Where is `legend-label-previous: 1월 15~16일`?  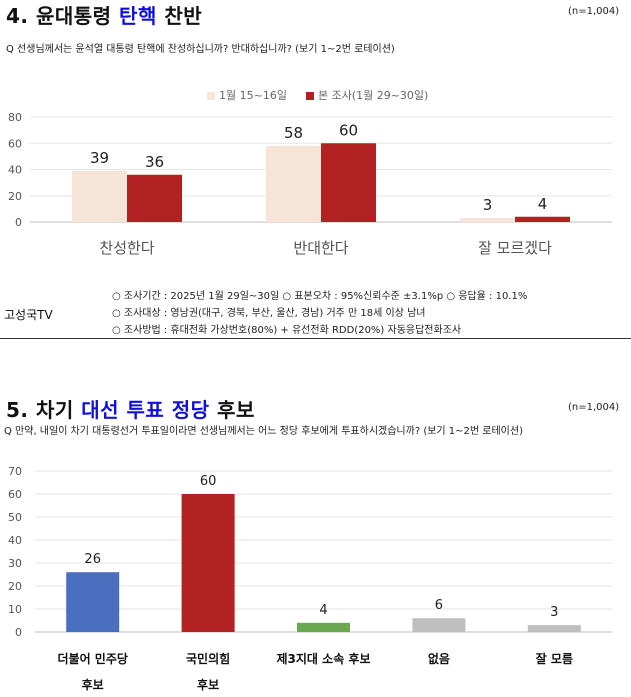 legend-label-previous: 1월 15~16일 is located at coordinates (253, 95).